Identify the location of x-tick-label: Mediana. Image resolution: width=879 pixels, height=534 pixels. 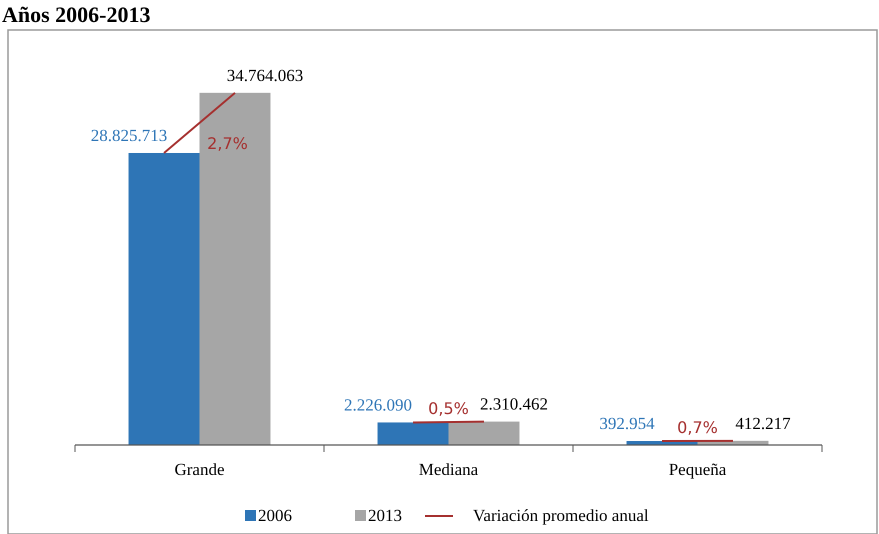
(448, 469).